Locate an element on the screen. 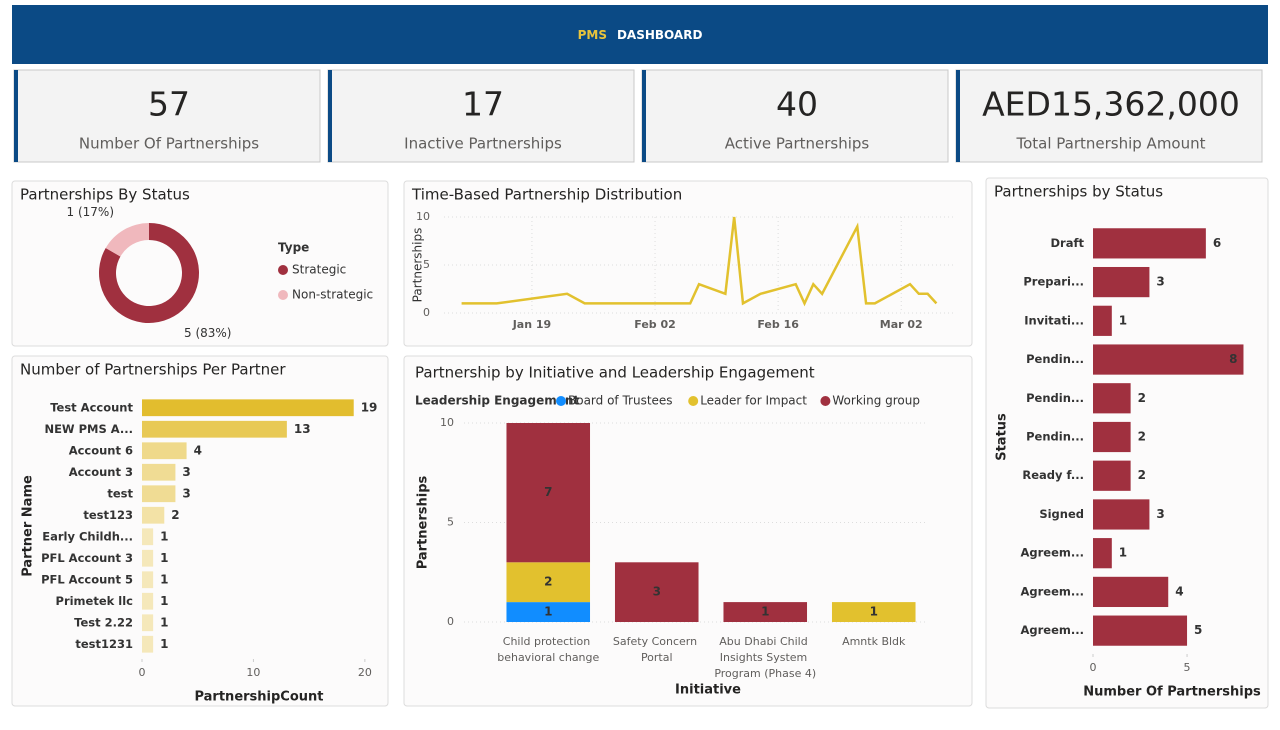 Image resolution: width=1280 pixels, height=730 pixels. x-tick-line: Abu Dhabi Child is located at coordinates (765, 641).